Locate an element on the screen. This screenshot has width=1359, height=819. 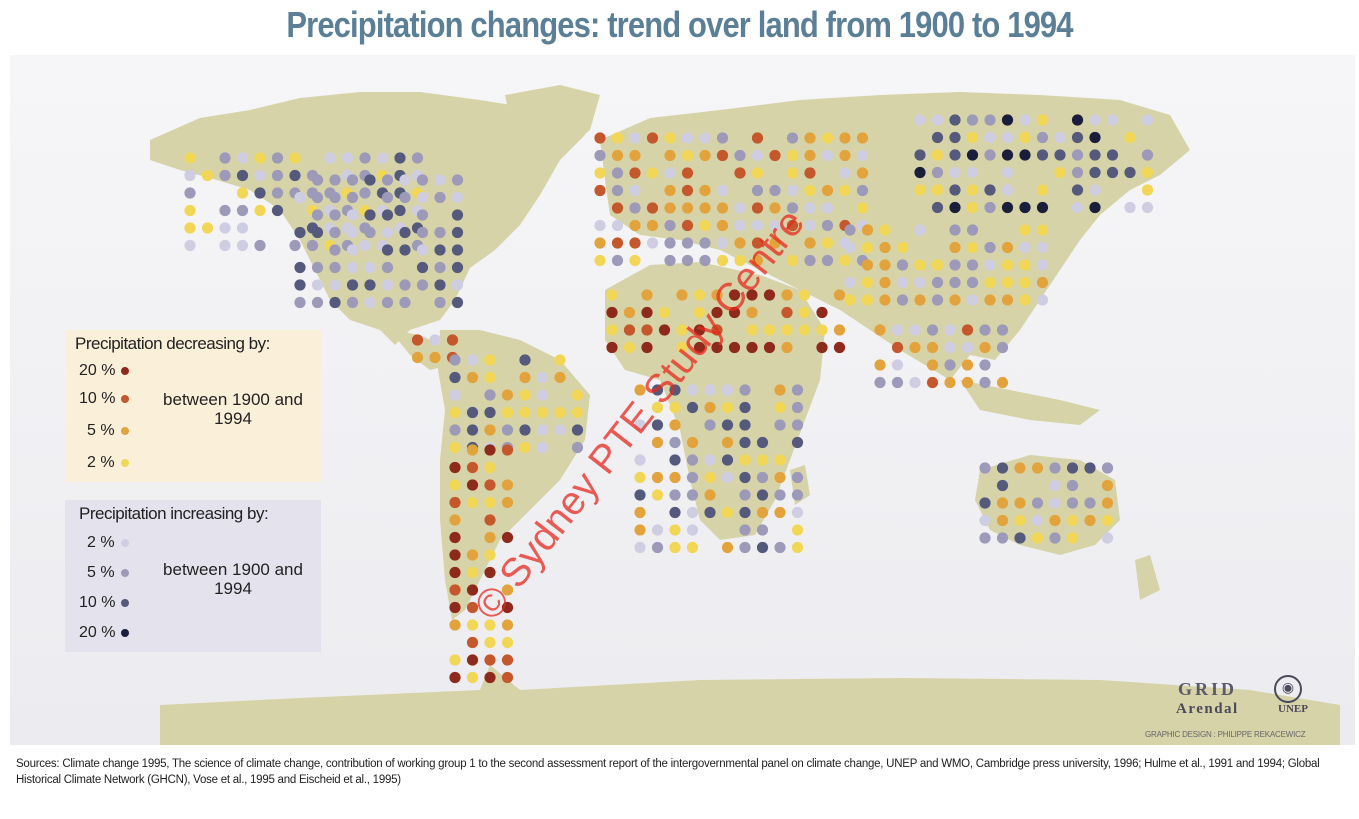
southeast-asia-islands is located at coordinates (1030, 402).